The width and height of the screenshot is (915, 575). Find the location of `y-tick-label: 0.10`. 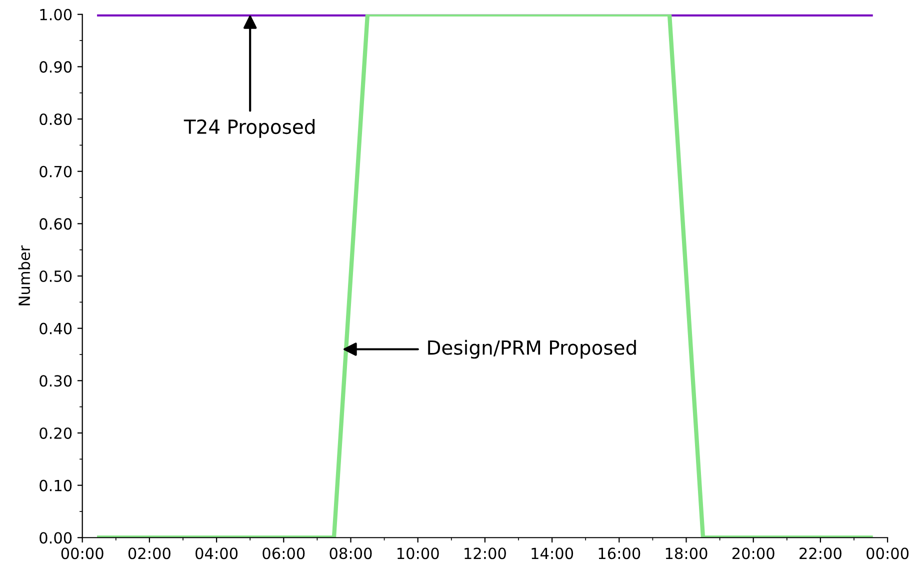

y-tick-label: 0.10 is located at coordinates (56, 486).